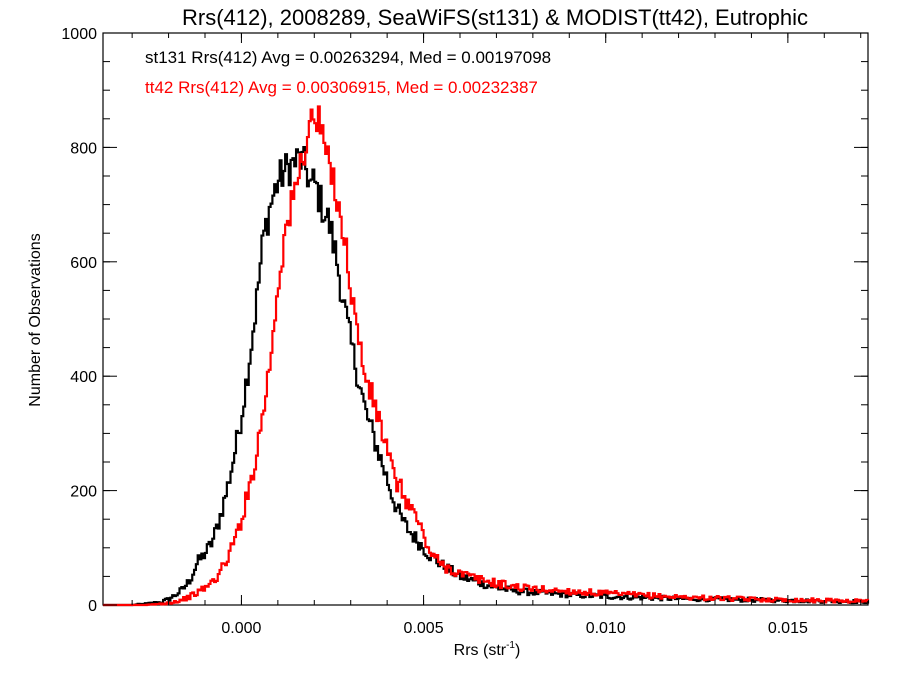 The image size is (900, 675). I want to click on x-tick-label: 0.005, so click(424, 628).